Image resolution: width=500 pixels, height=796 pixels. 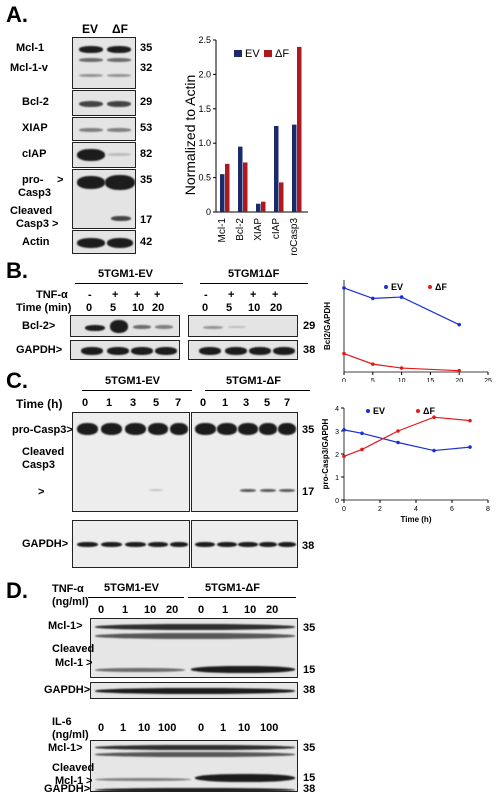 What do you see at coordinates (402, 380) in the screenshot?
I see `xtick: 10` at bounding box center [402, 380].